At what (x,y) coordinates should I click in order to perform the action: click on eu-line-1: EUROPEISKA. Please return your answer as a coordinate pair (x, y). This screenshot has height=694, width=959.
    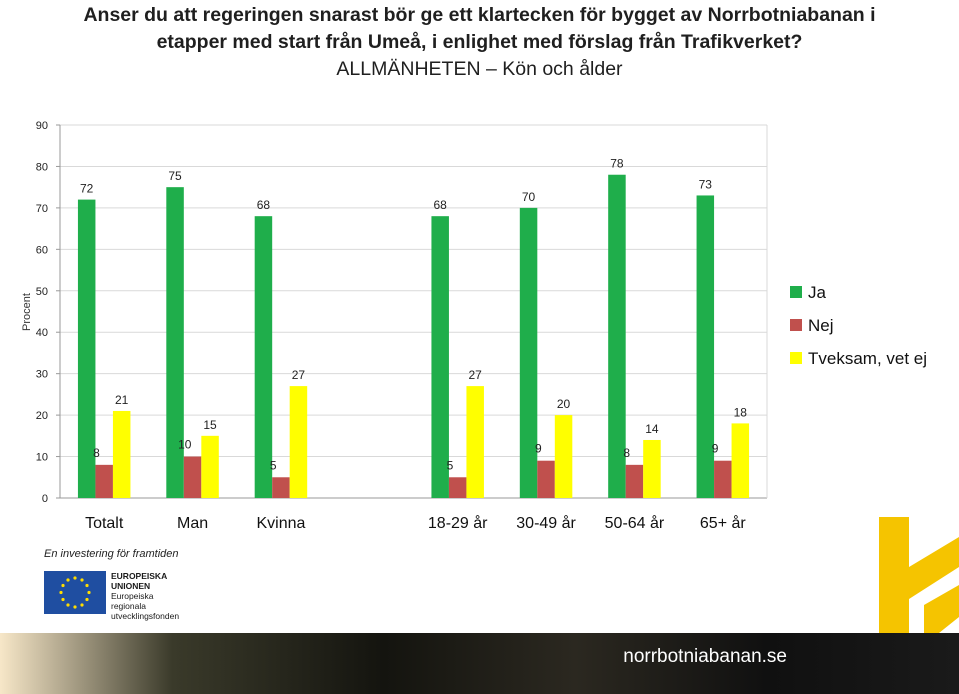
    Looking at the image, I should click on (139, 576).